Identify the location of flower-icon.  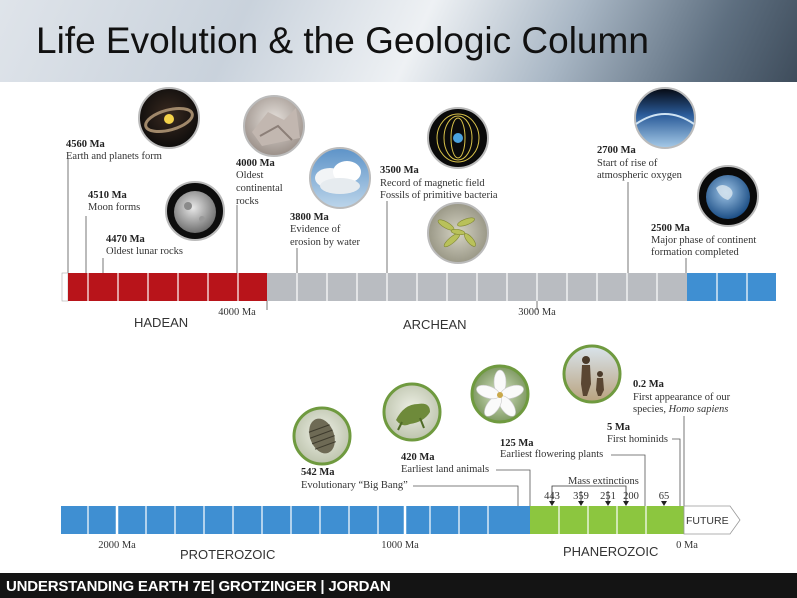
(500, 394).